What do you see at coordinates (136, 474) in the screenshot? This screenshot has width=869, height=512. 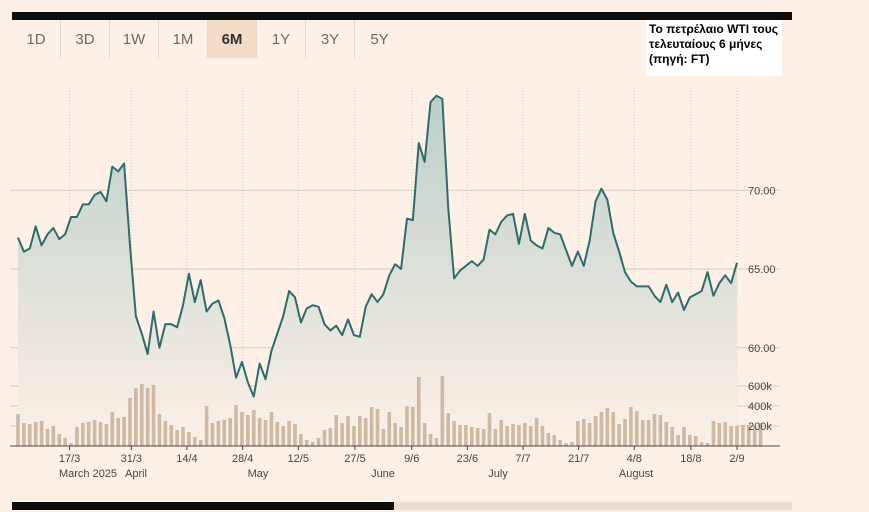 I see `month-label: April` at bounding box center [136, 474].